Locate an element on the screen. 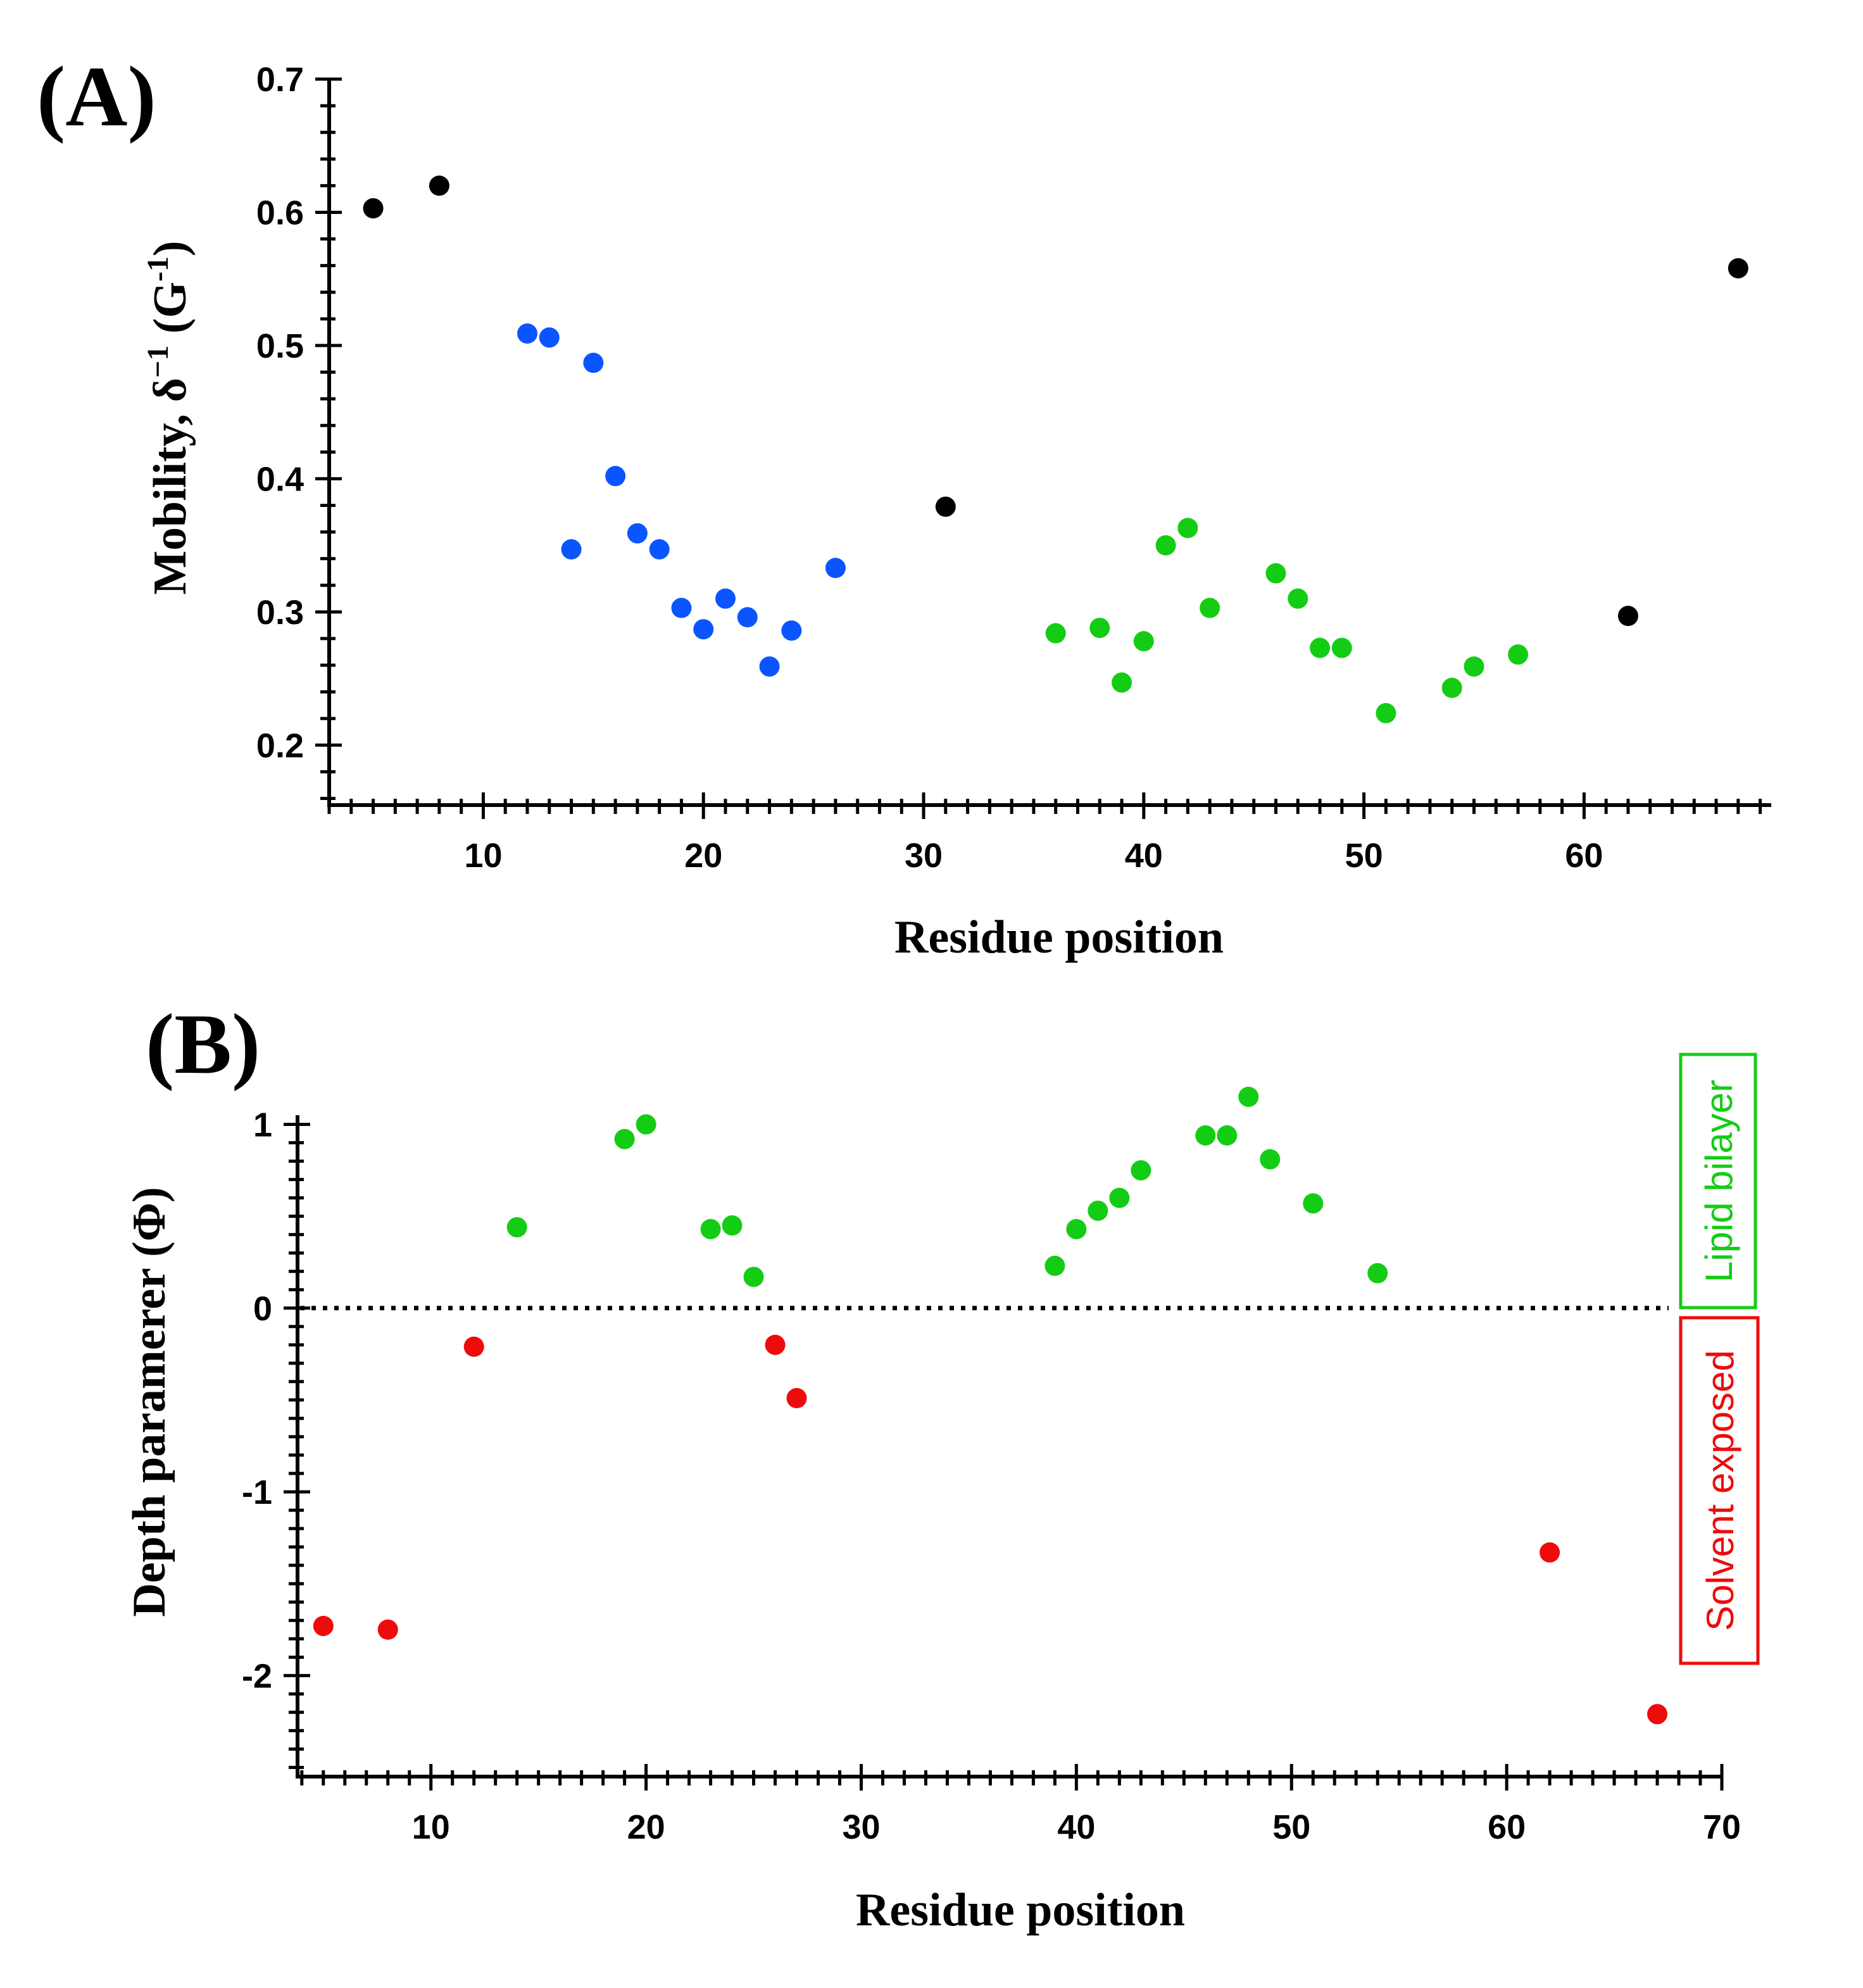  panel-a-x-tick-labels: 10 20 30 40 50 60 is located at coordinates (1033, 856).